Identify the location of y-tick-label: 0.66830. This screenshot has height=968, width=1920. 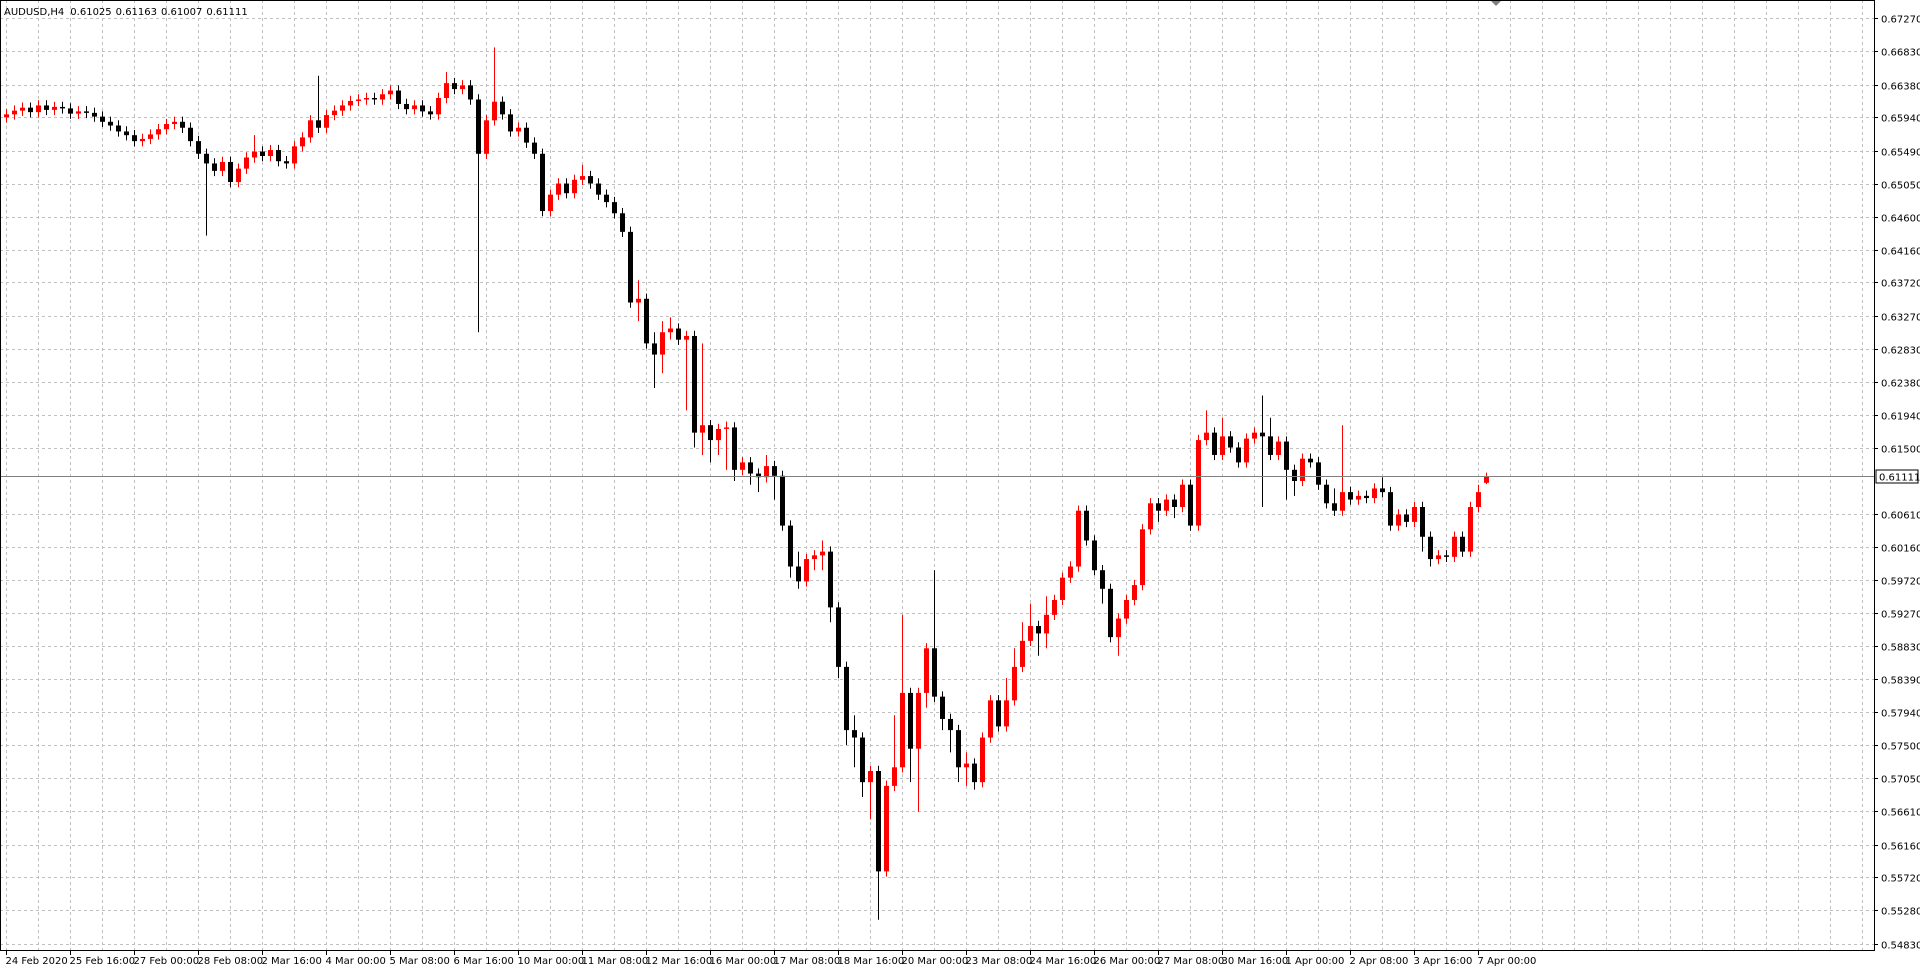
(1900, 53).